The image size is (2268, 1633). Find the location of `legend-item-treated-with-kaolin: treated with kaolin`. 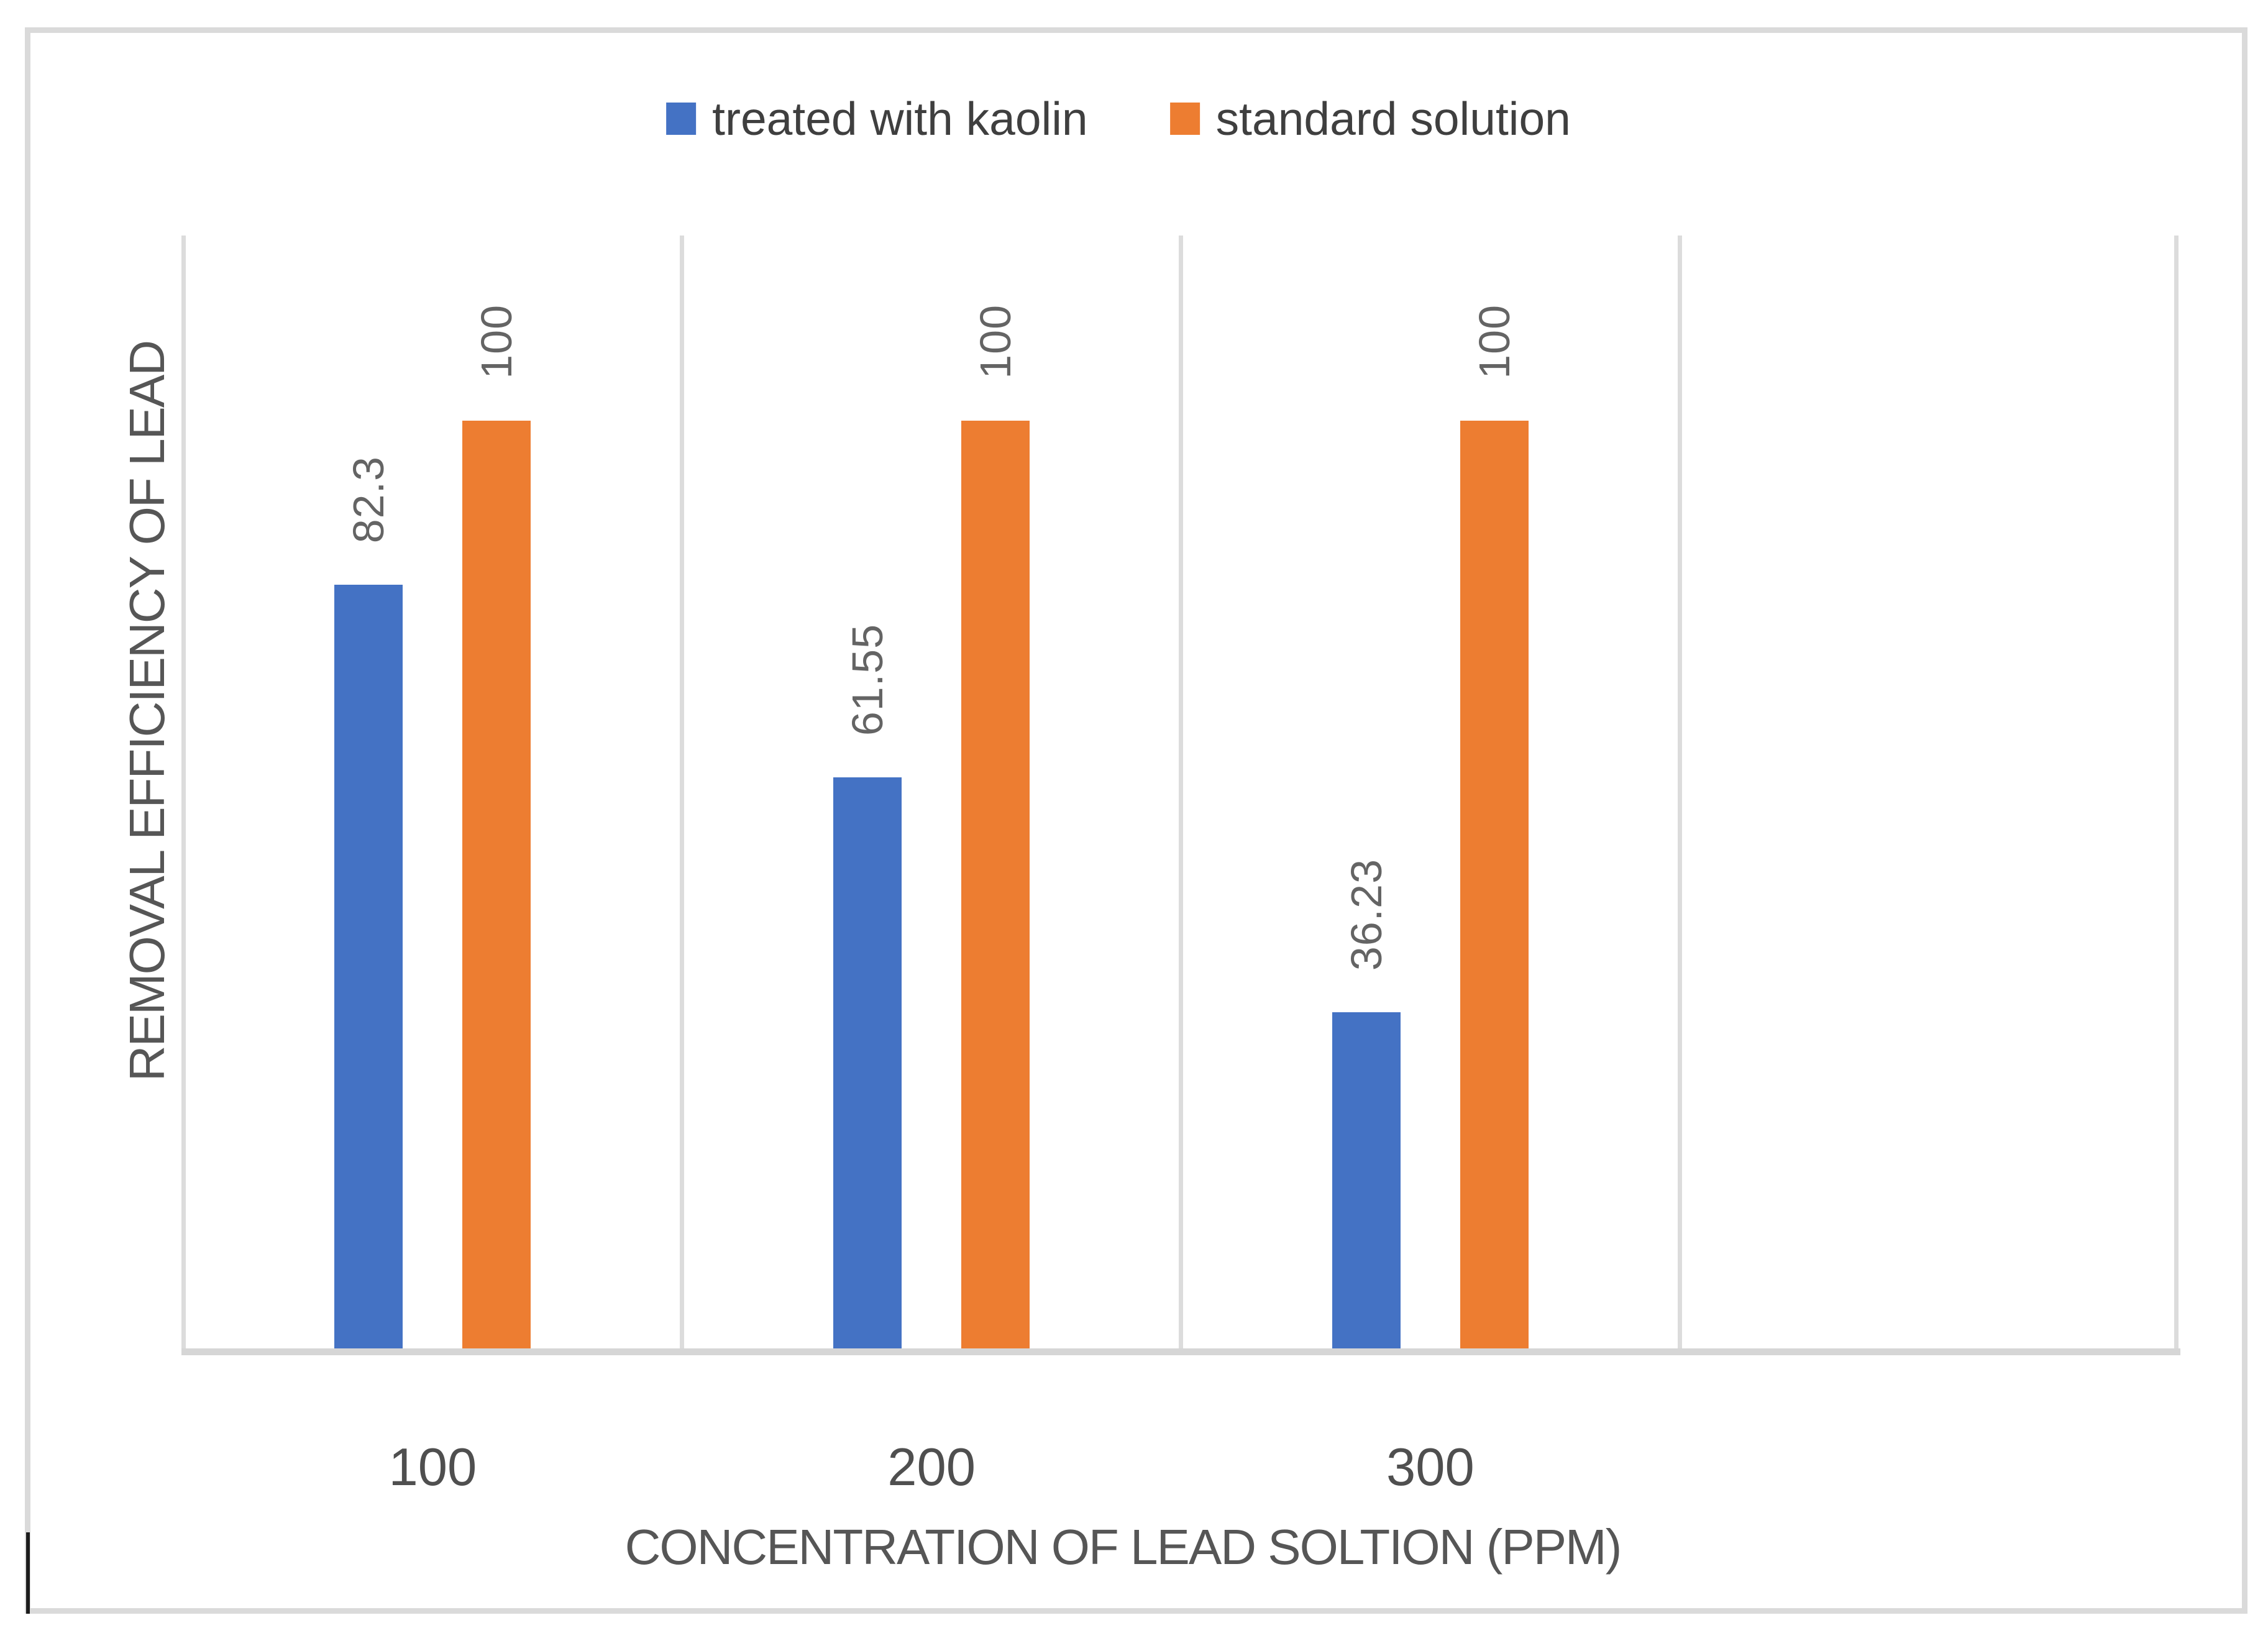

legend-item-treated-with-kaolin: treated with kaolin is located at coordinates (877, 118).